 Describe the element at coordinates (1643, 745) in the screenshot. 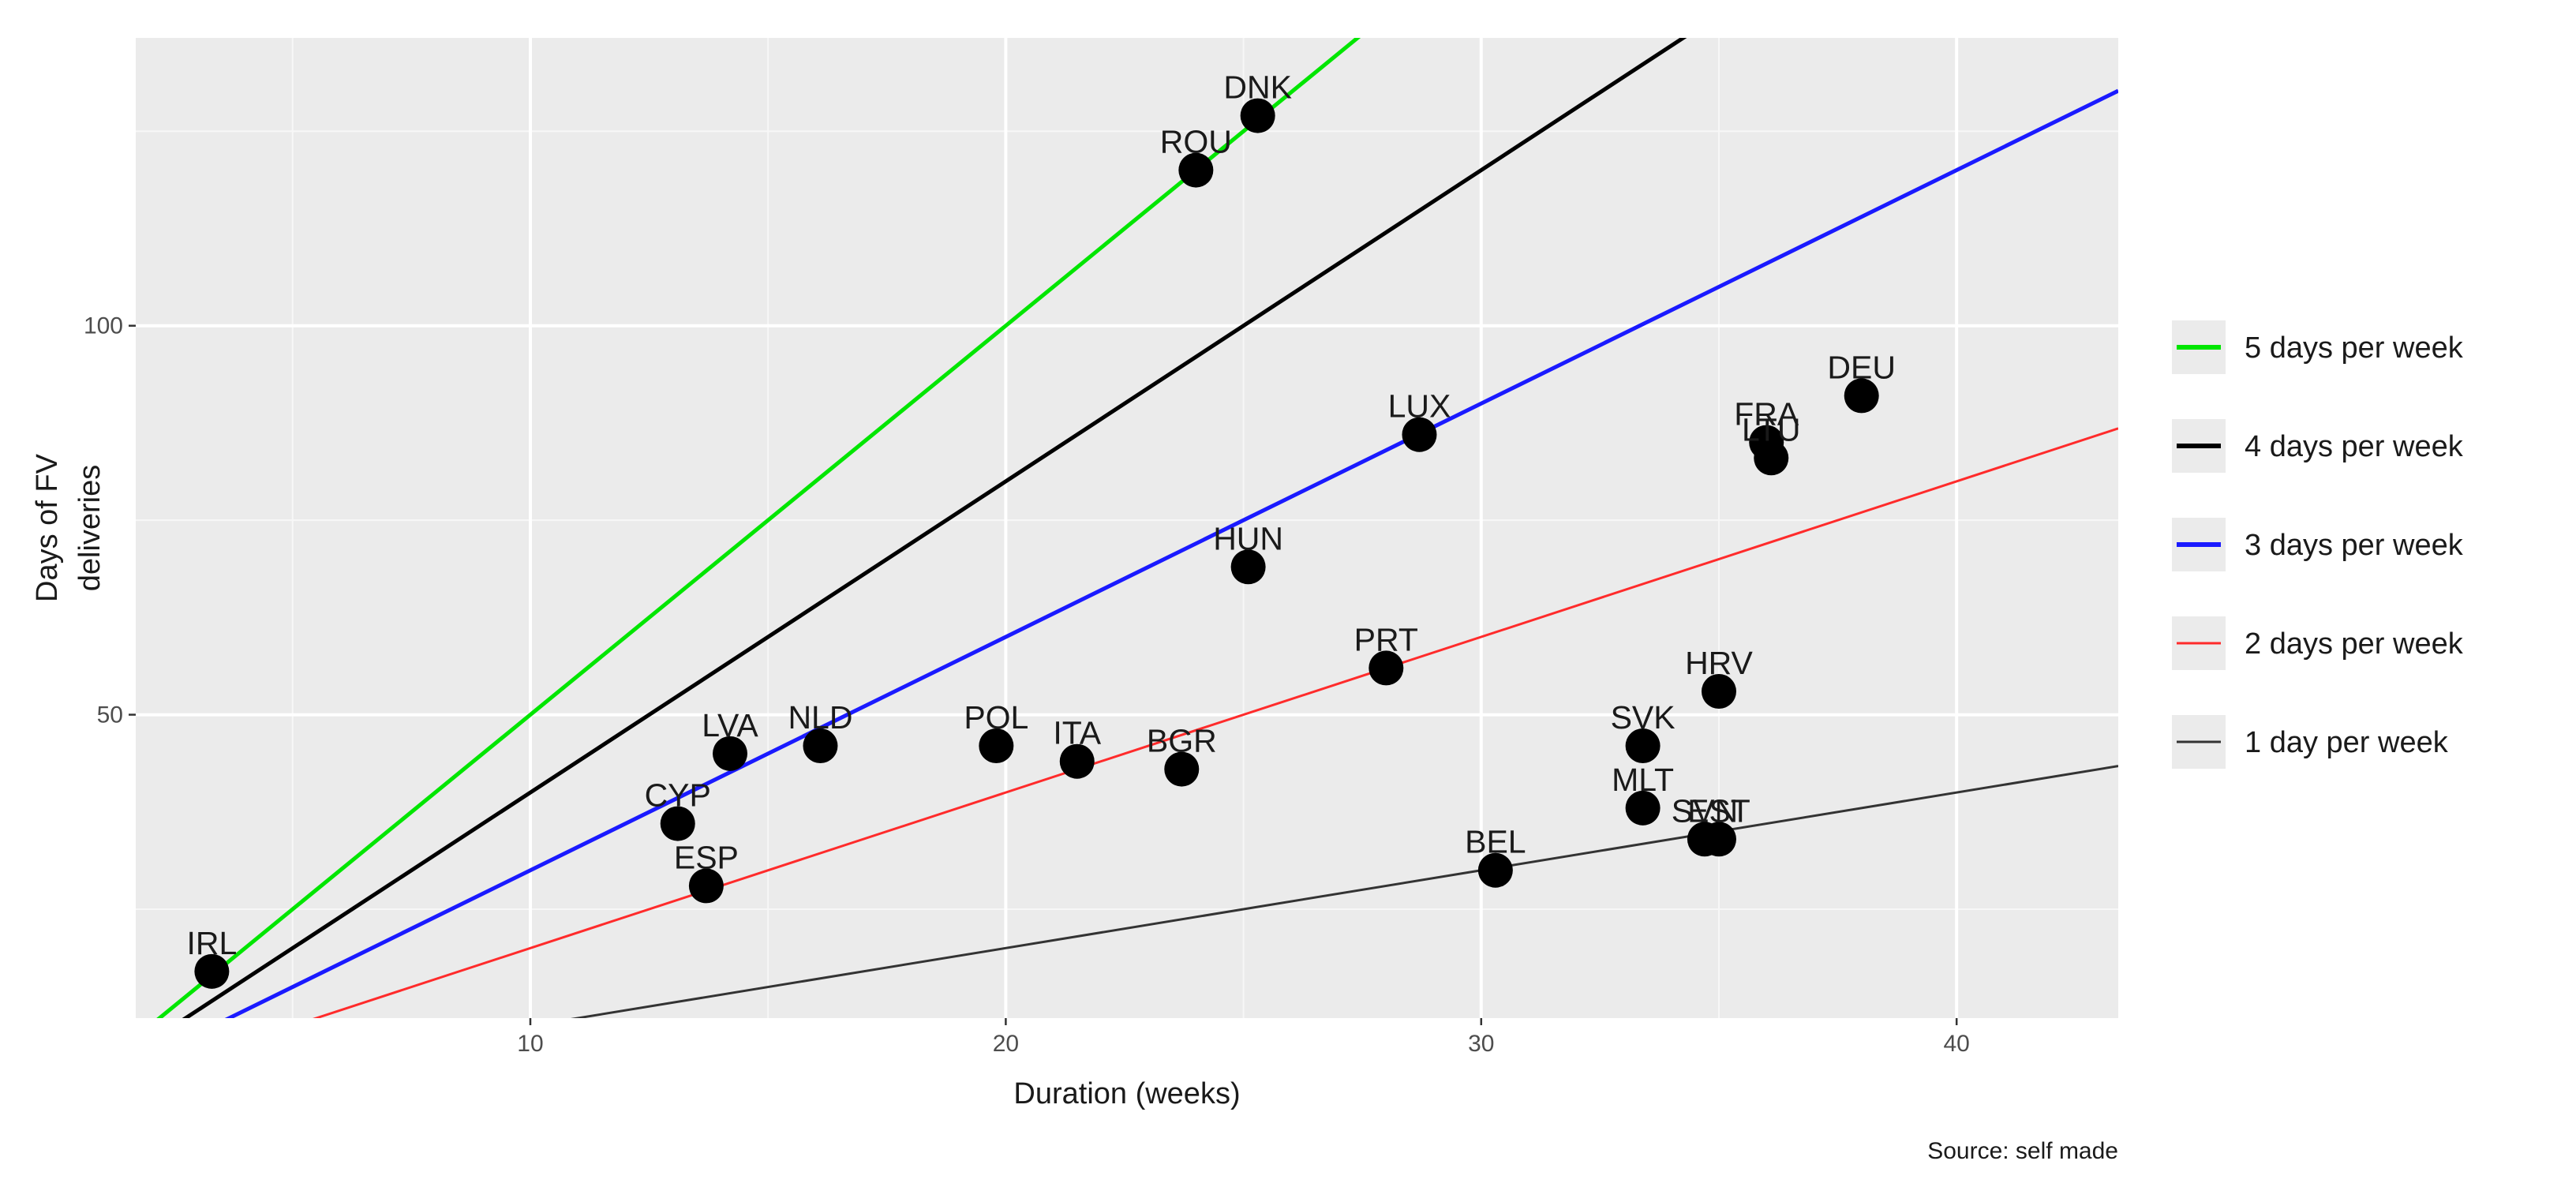

I see `data-point-svk` at that location.